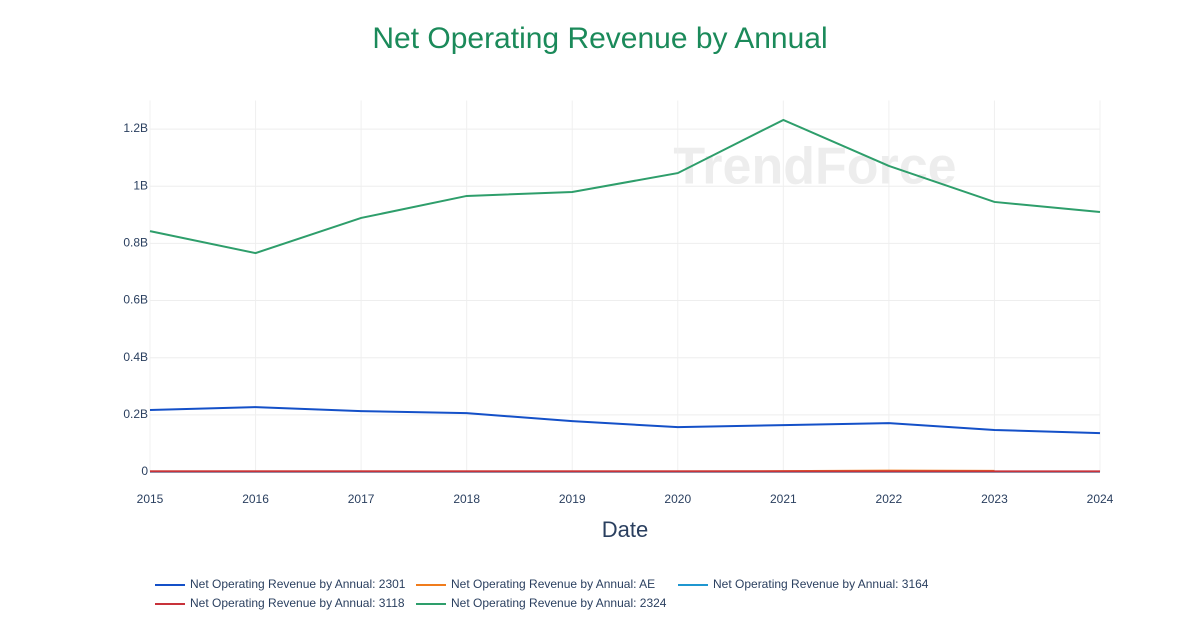  What do you see at coordinates (553, 584) in the screenshot?
I see `legend-label: Net Operating Revenue by Annual: AE` at bounding box center [553, 584].